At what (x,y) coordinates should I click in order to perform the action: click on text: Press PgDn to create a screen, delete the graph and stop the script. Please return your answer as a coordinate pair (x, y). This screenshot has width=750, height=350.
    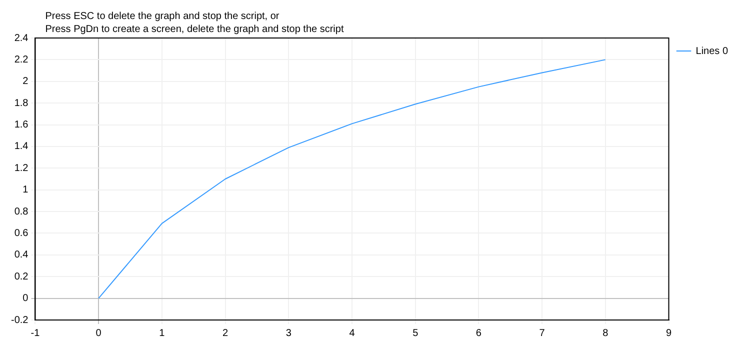
    Looking at the image, I should click on (194, 29).